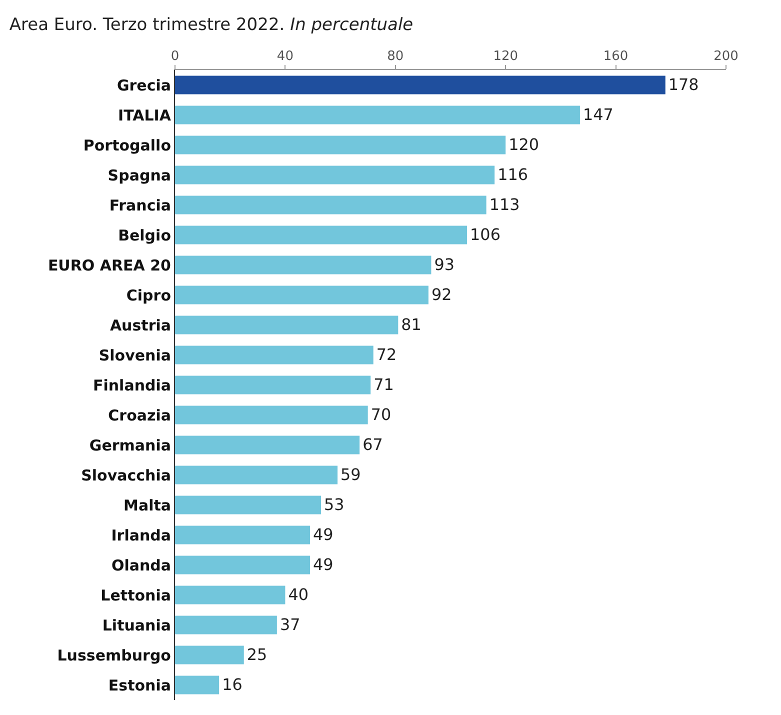  I want to click on chart-title: Area Euro. Terzo trimestre 2022., so click(147, 24).